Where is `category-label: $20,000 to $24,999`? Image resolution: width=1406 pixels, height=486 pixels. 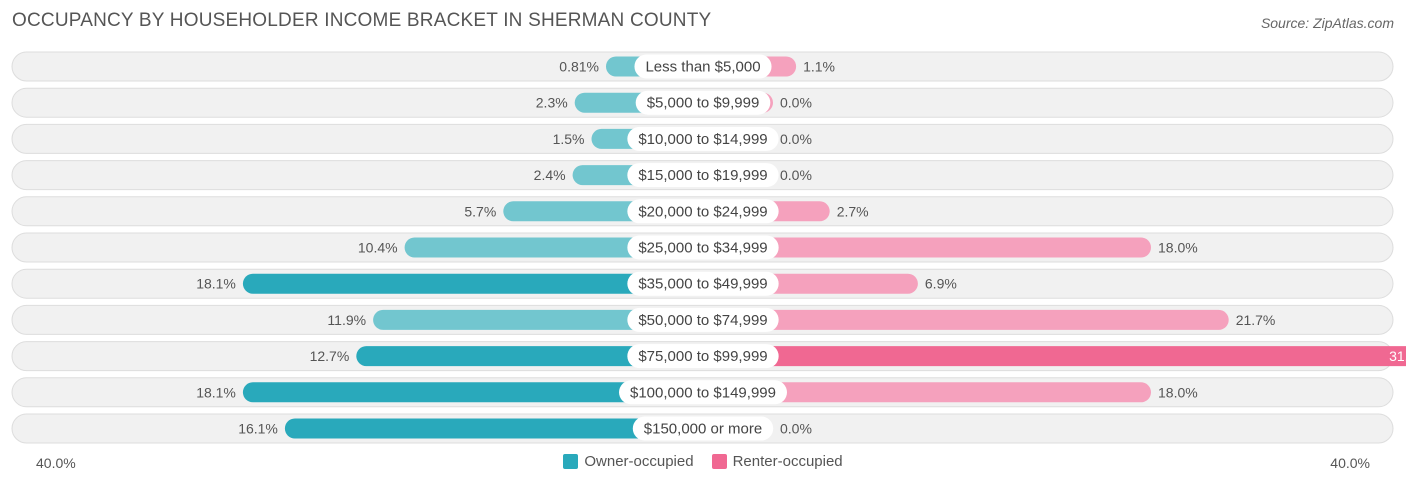 category-label: $20,000 to $24,999 is located at coordinates (702, 211).